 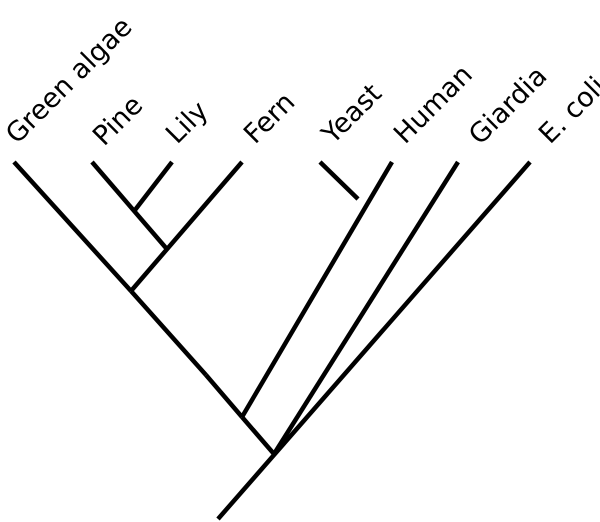 What do you see at coordinates (187, 122) in the screenshot?
I see `taxon-label-lily: Lily` at bounding box center [187, 122].